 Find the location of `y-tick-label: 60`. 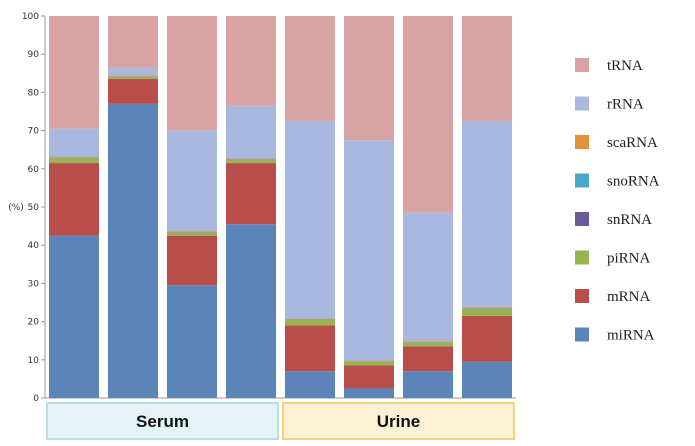

y-tick-label: 60 is located at coordinates (34, 170).